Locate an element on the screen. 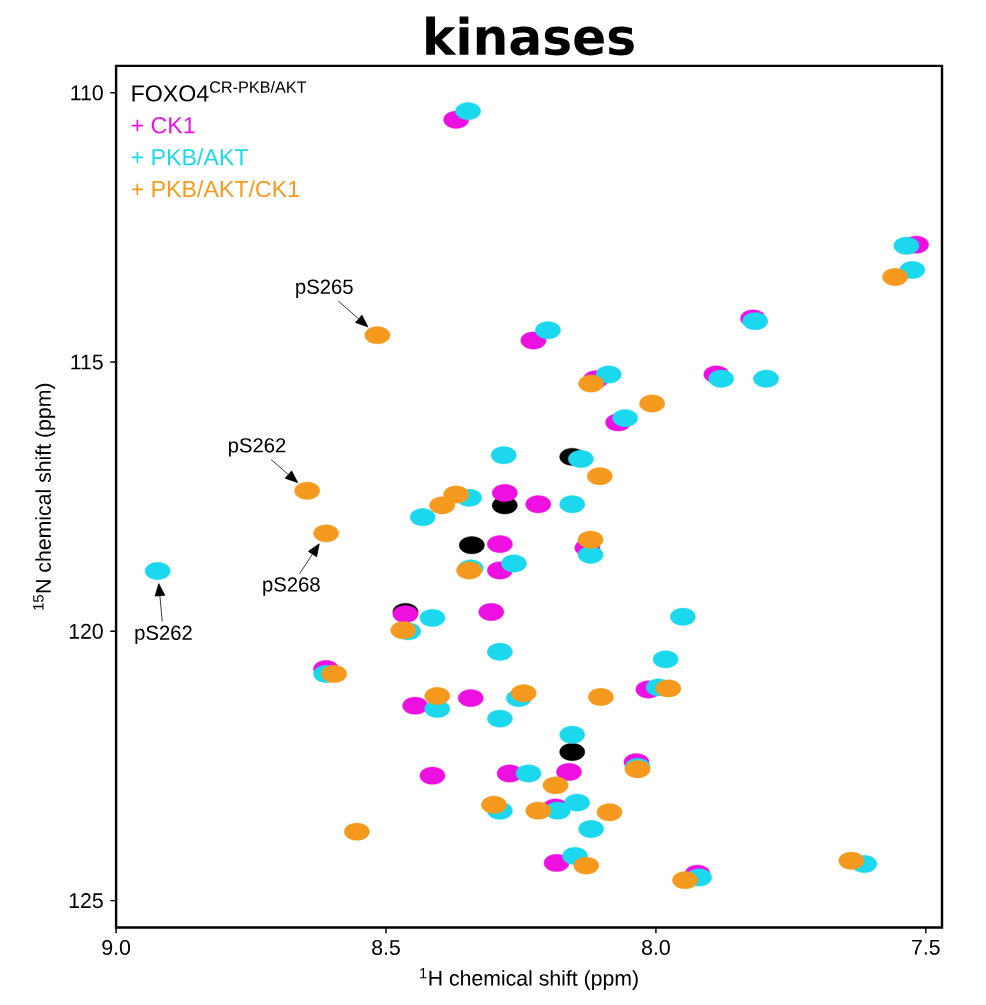  annotation: pS268 is located at coordinates (291, 586).